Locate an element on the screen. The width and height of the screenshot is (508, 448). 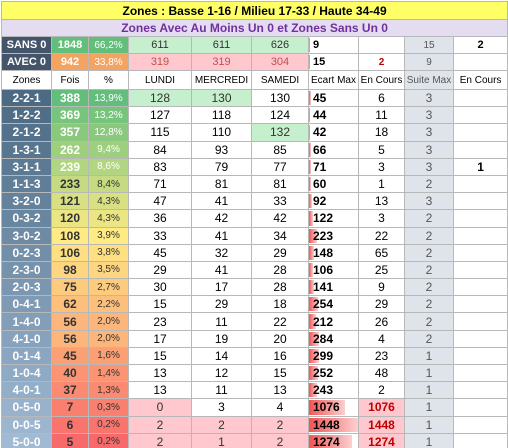
en-cours is located at coordinates (381, 45).